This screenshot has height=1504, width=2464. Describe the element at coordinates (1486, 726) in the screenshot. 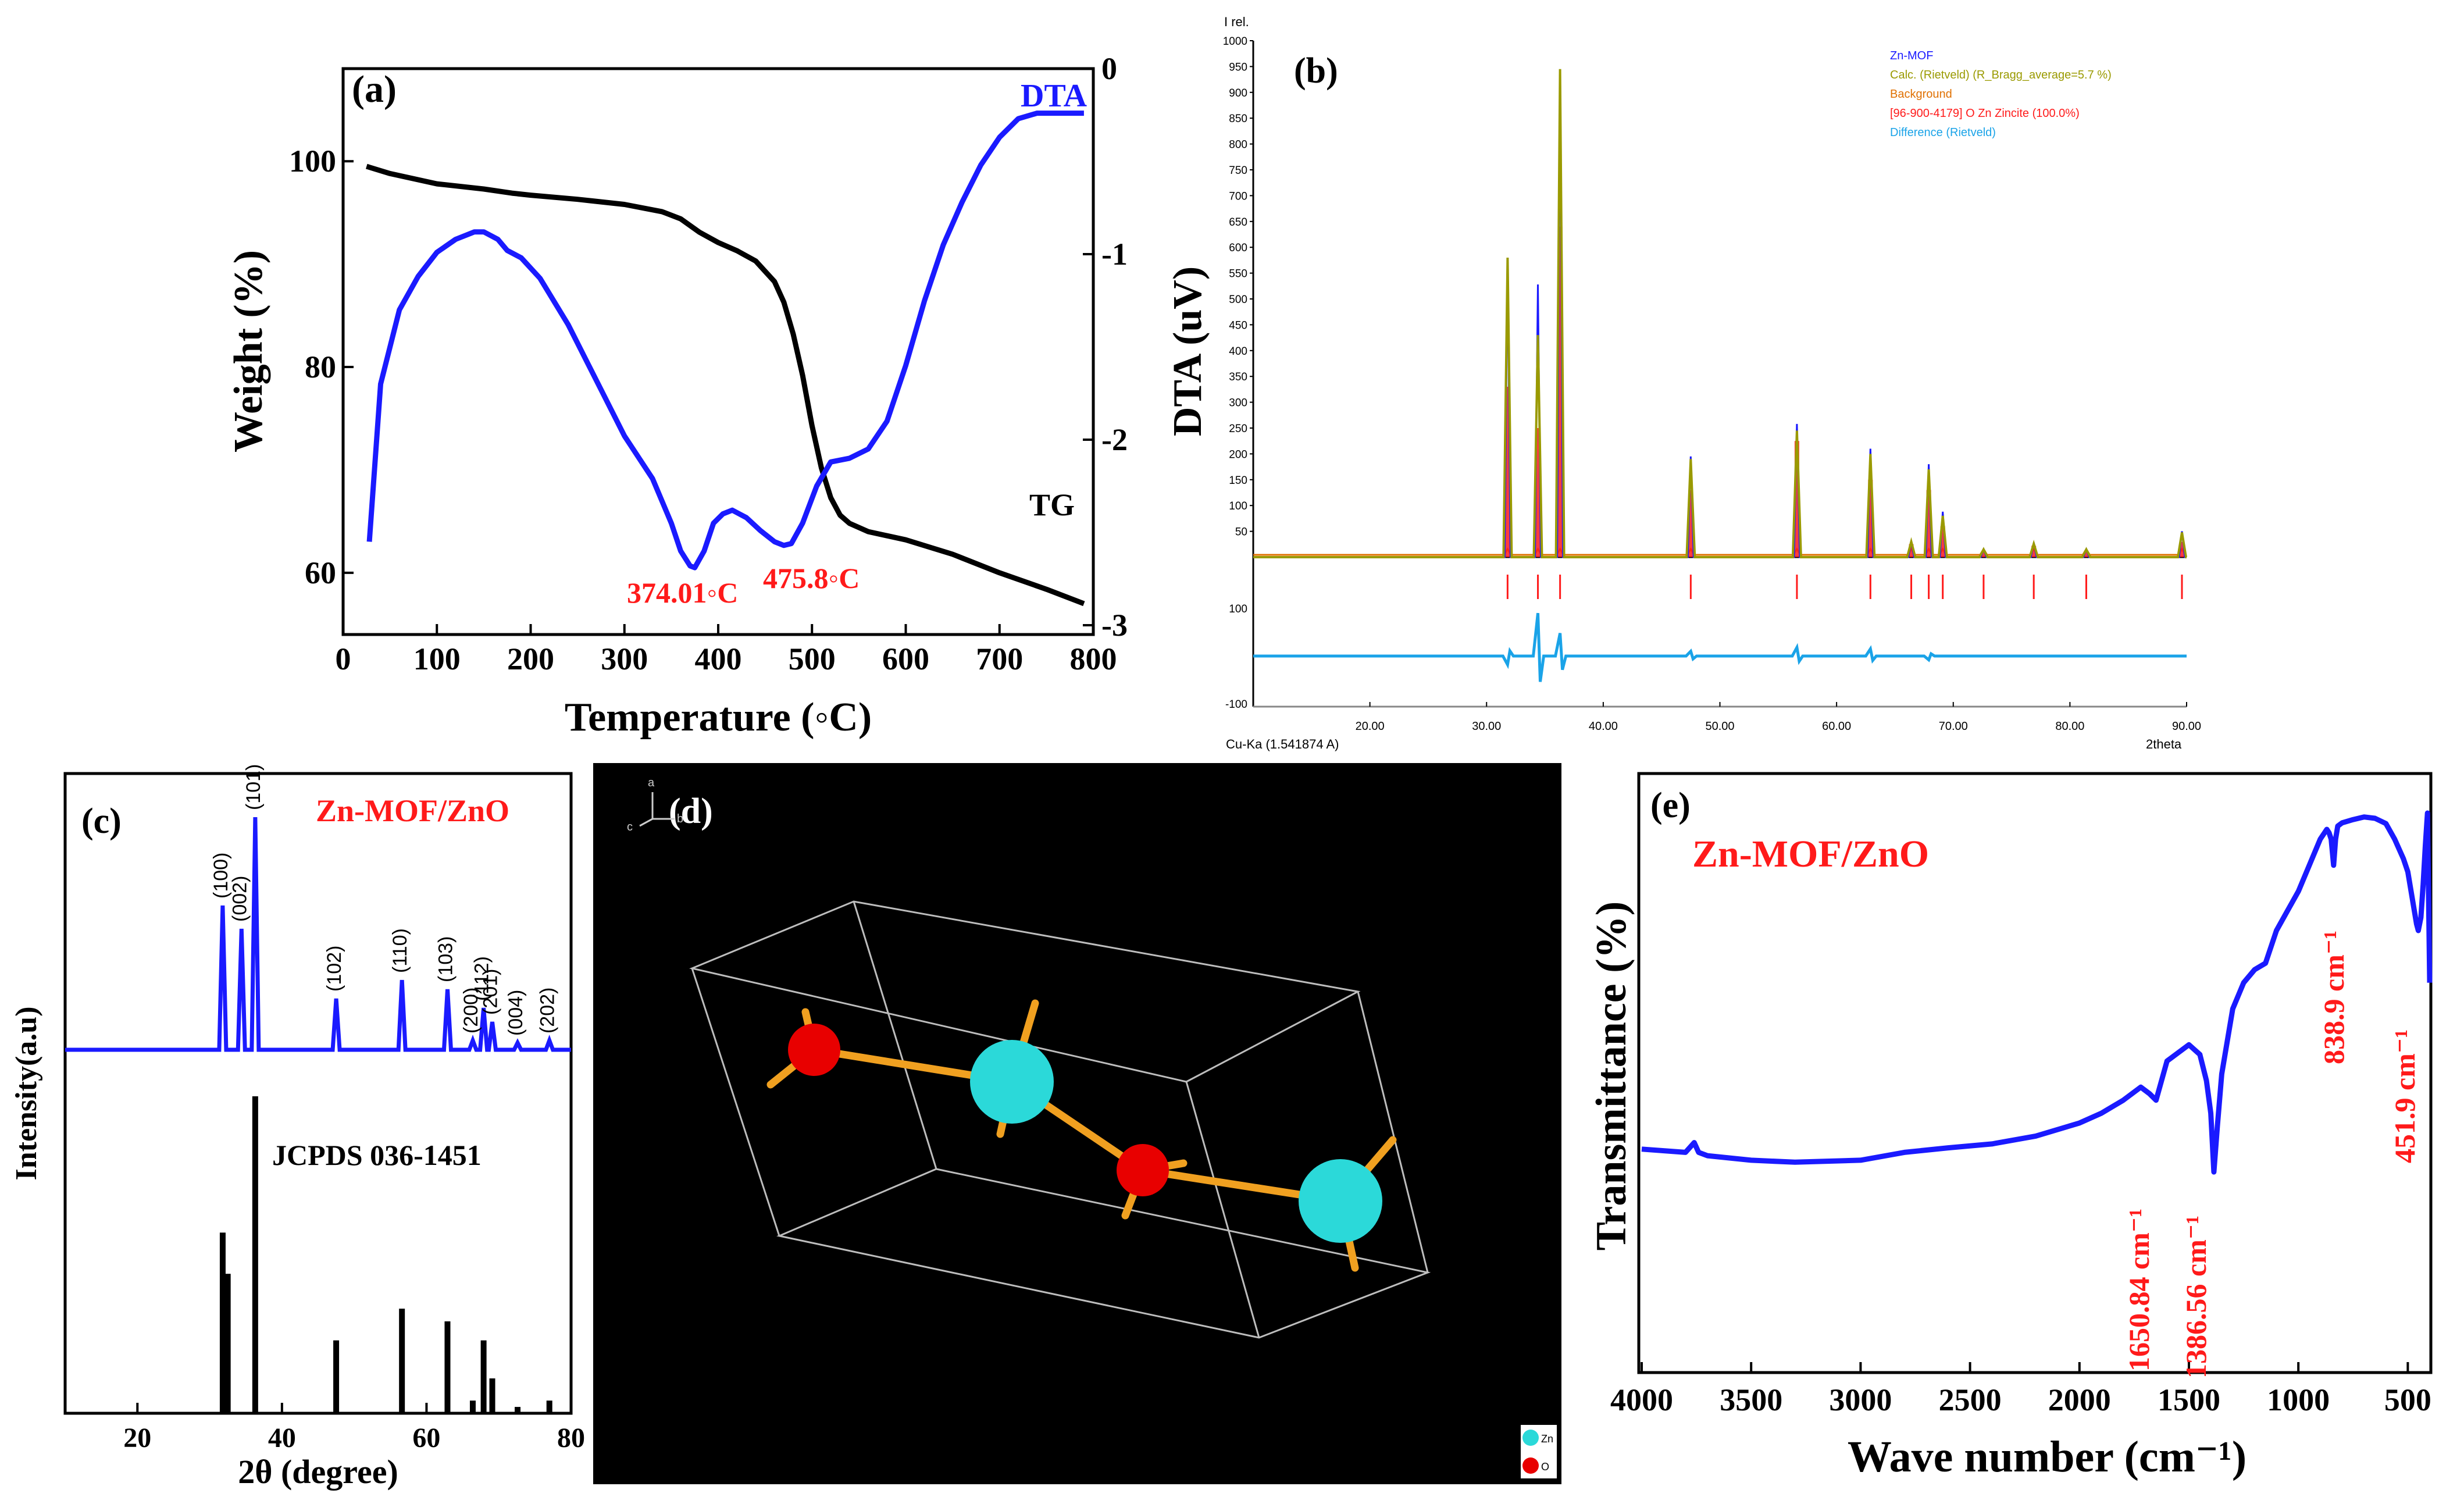

I see `panel-b-x-tick-label: 30.00` at that location.